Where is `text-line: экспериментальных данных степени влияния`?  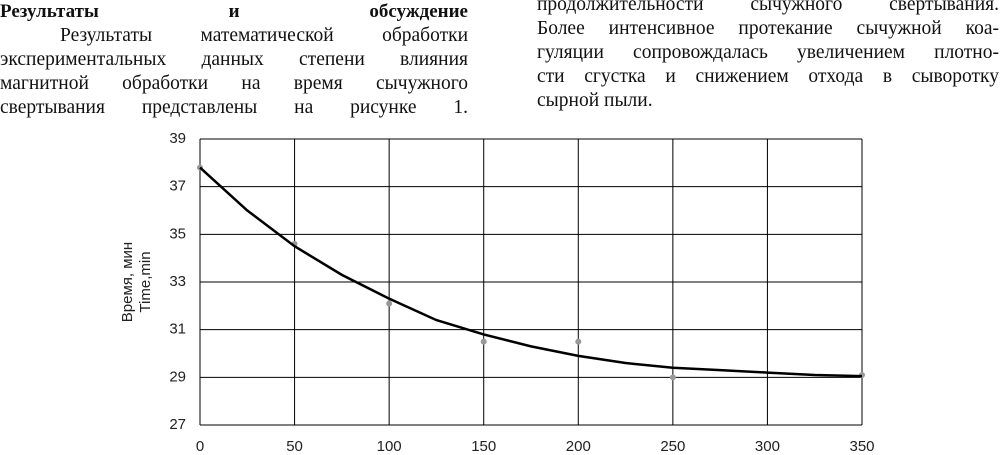 text-line: экспериментальных данных степени влияния is located at coordinates (234, 59).